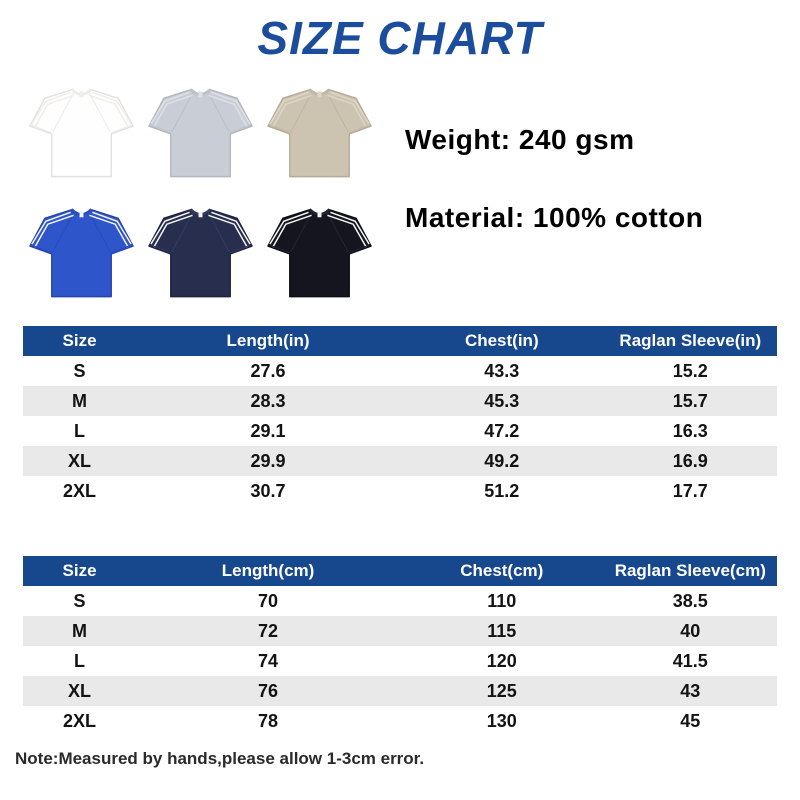 This screenshot has height=800, width=800. What do you see at coordinates (502, 490) in the screenshot?
I see `table-cell: 51.2` at bounding box center [502, 490].